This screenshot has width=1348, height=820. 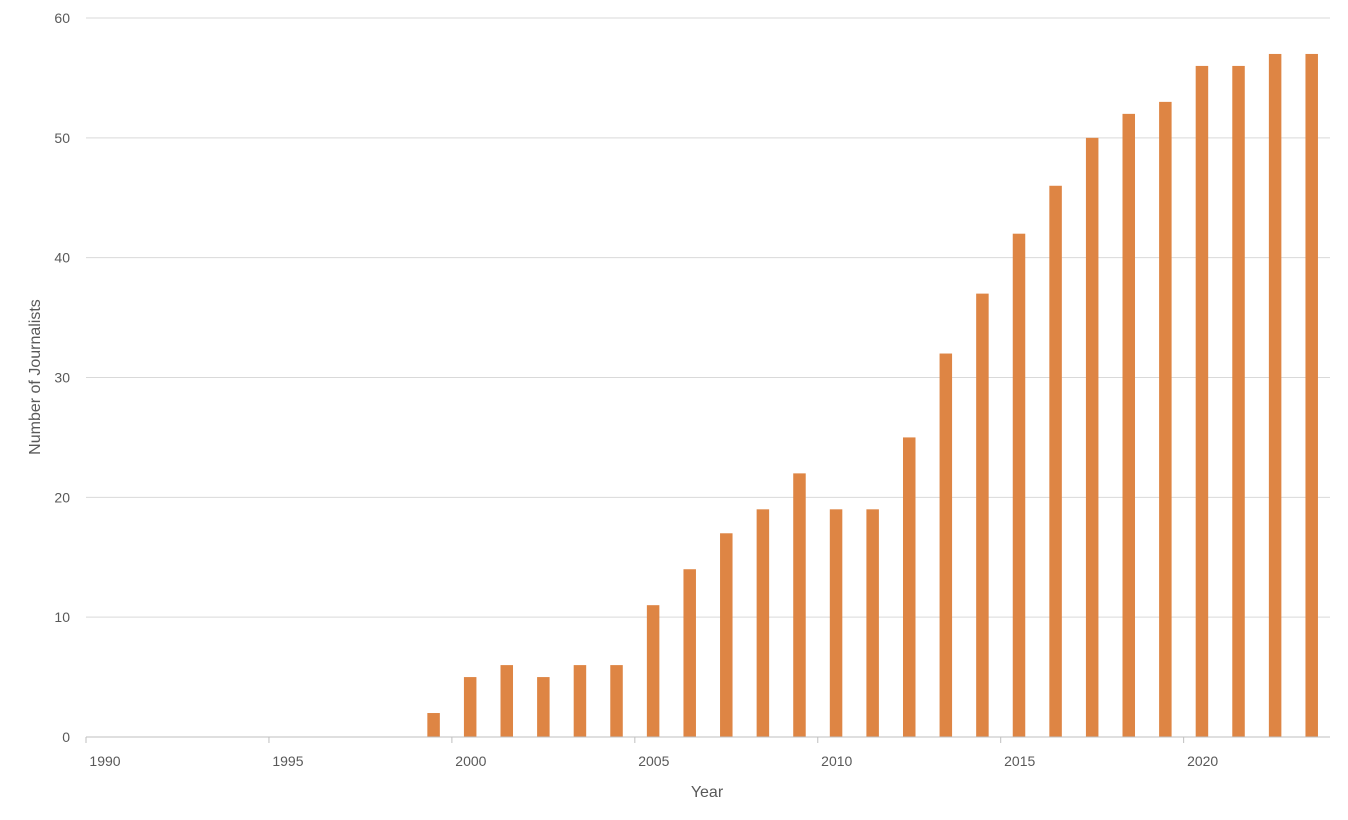 I want to click on x-tick-label: 2000, so click(x=470, y=761).